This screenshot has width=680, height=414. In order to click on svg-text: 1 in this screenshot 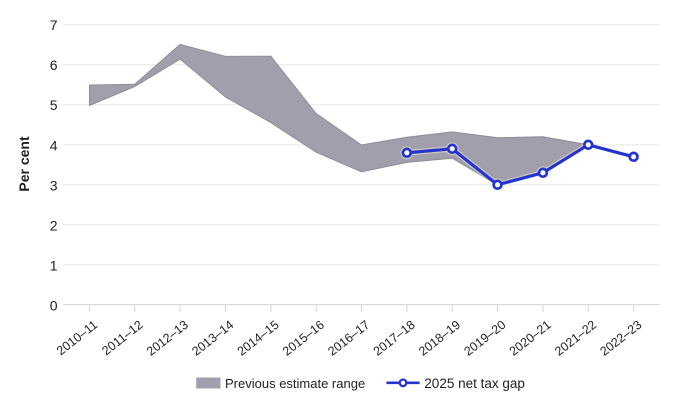, I will do `click(54, 265)`.